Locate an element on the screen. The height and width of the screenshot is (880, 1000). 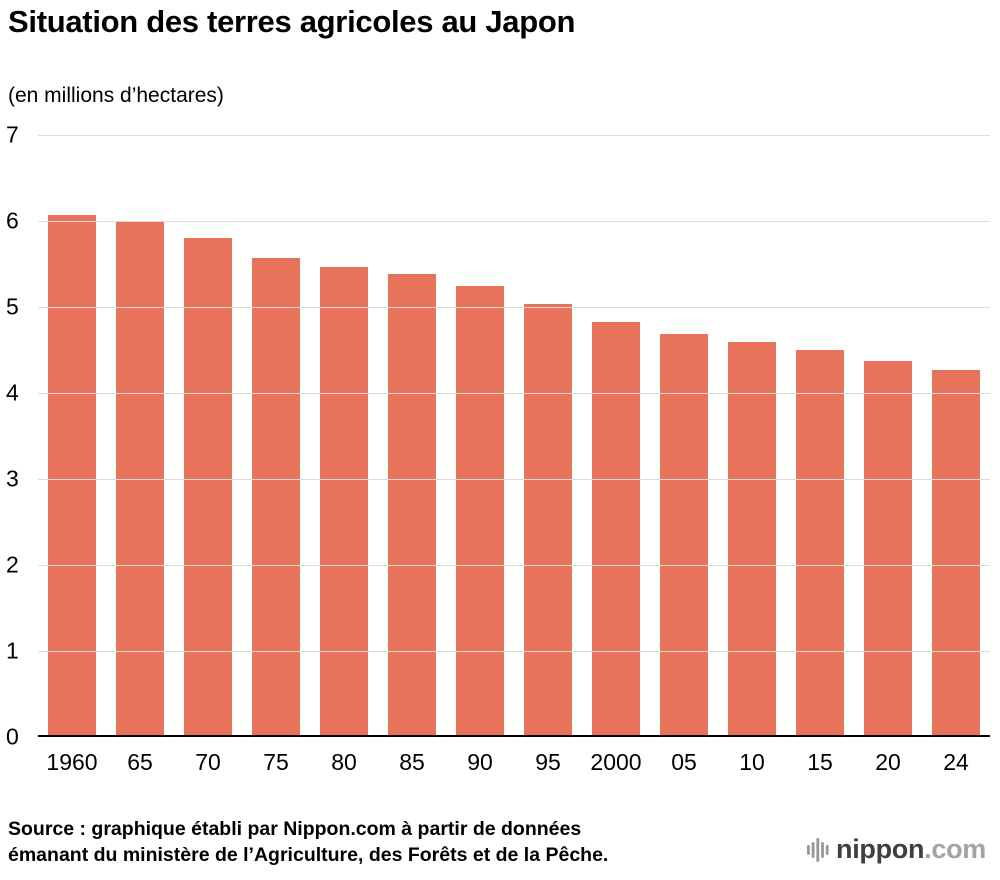
logo-name: nippon is located at coordinates (880, 849).